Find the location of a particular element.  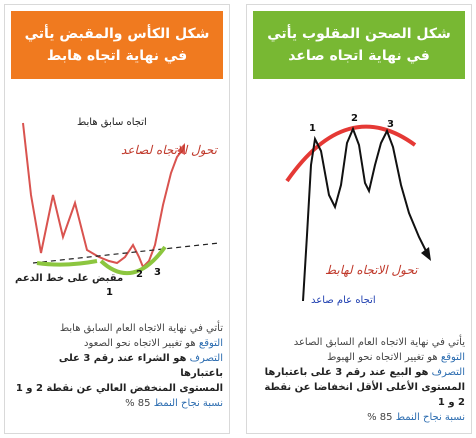

saucer-action-label: التصرف is located at coordinates (448, 372).